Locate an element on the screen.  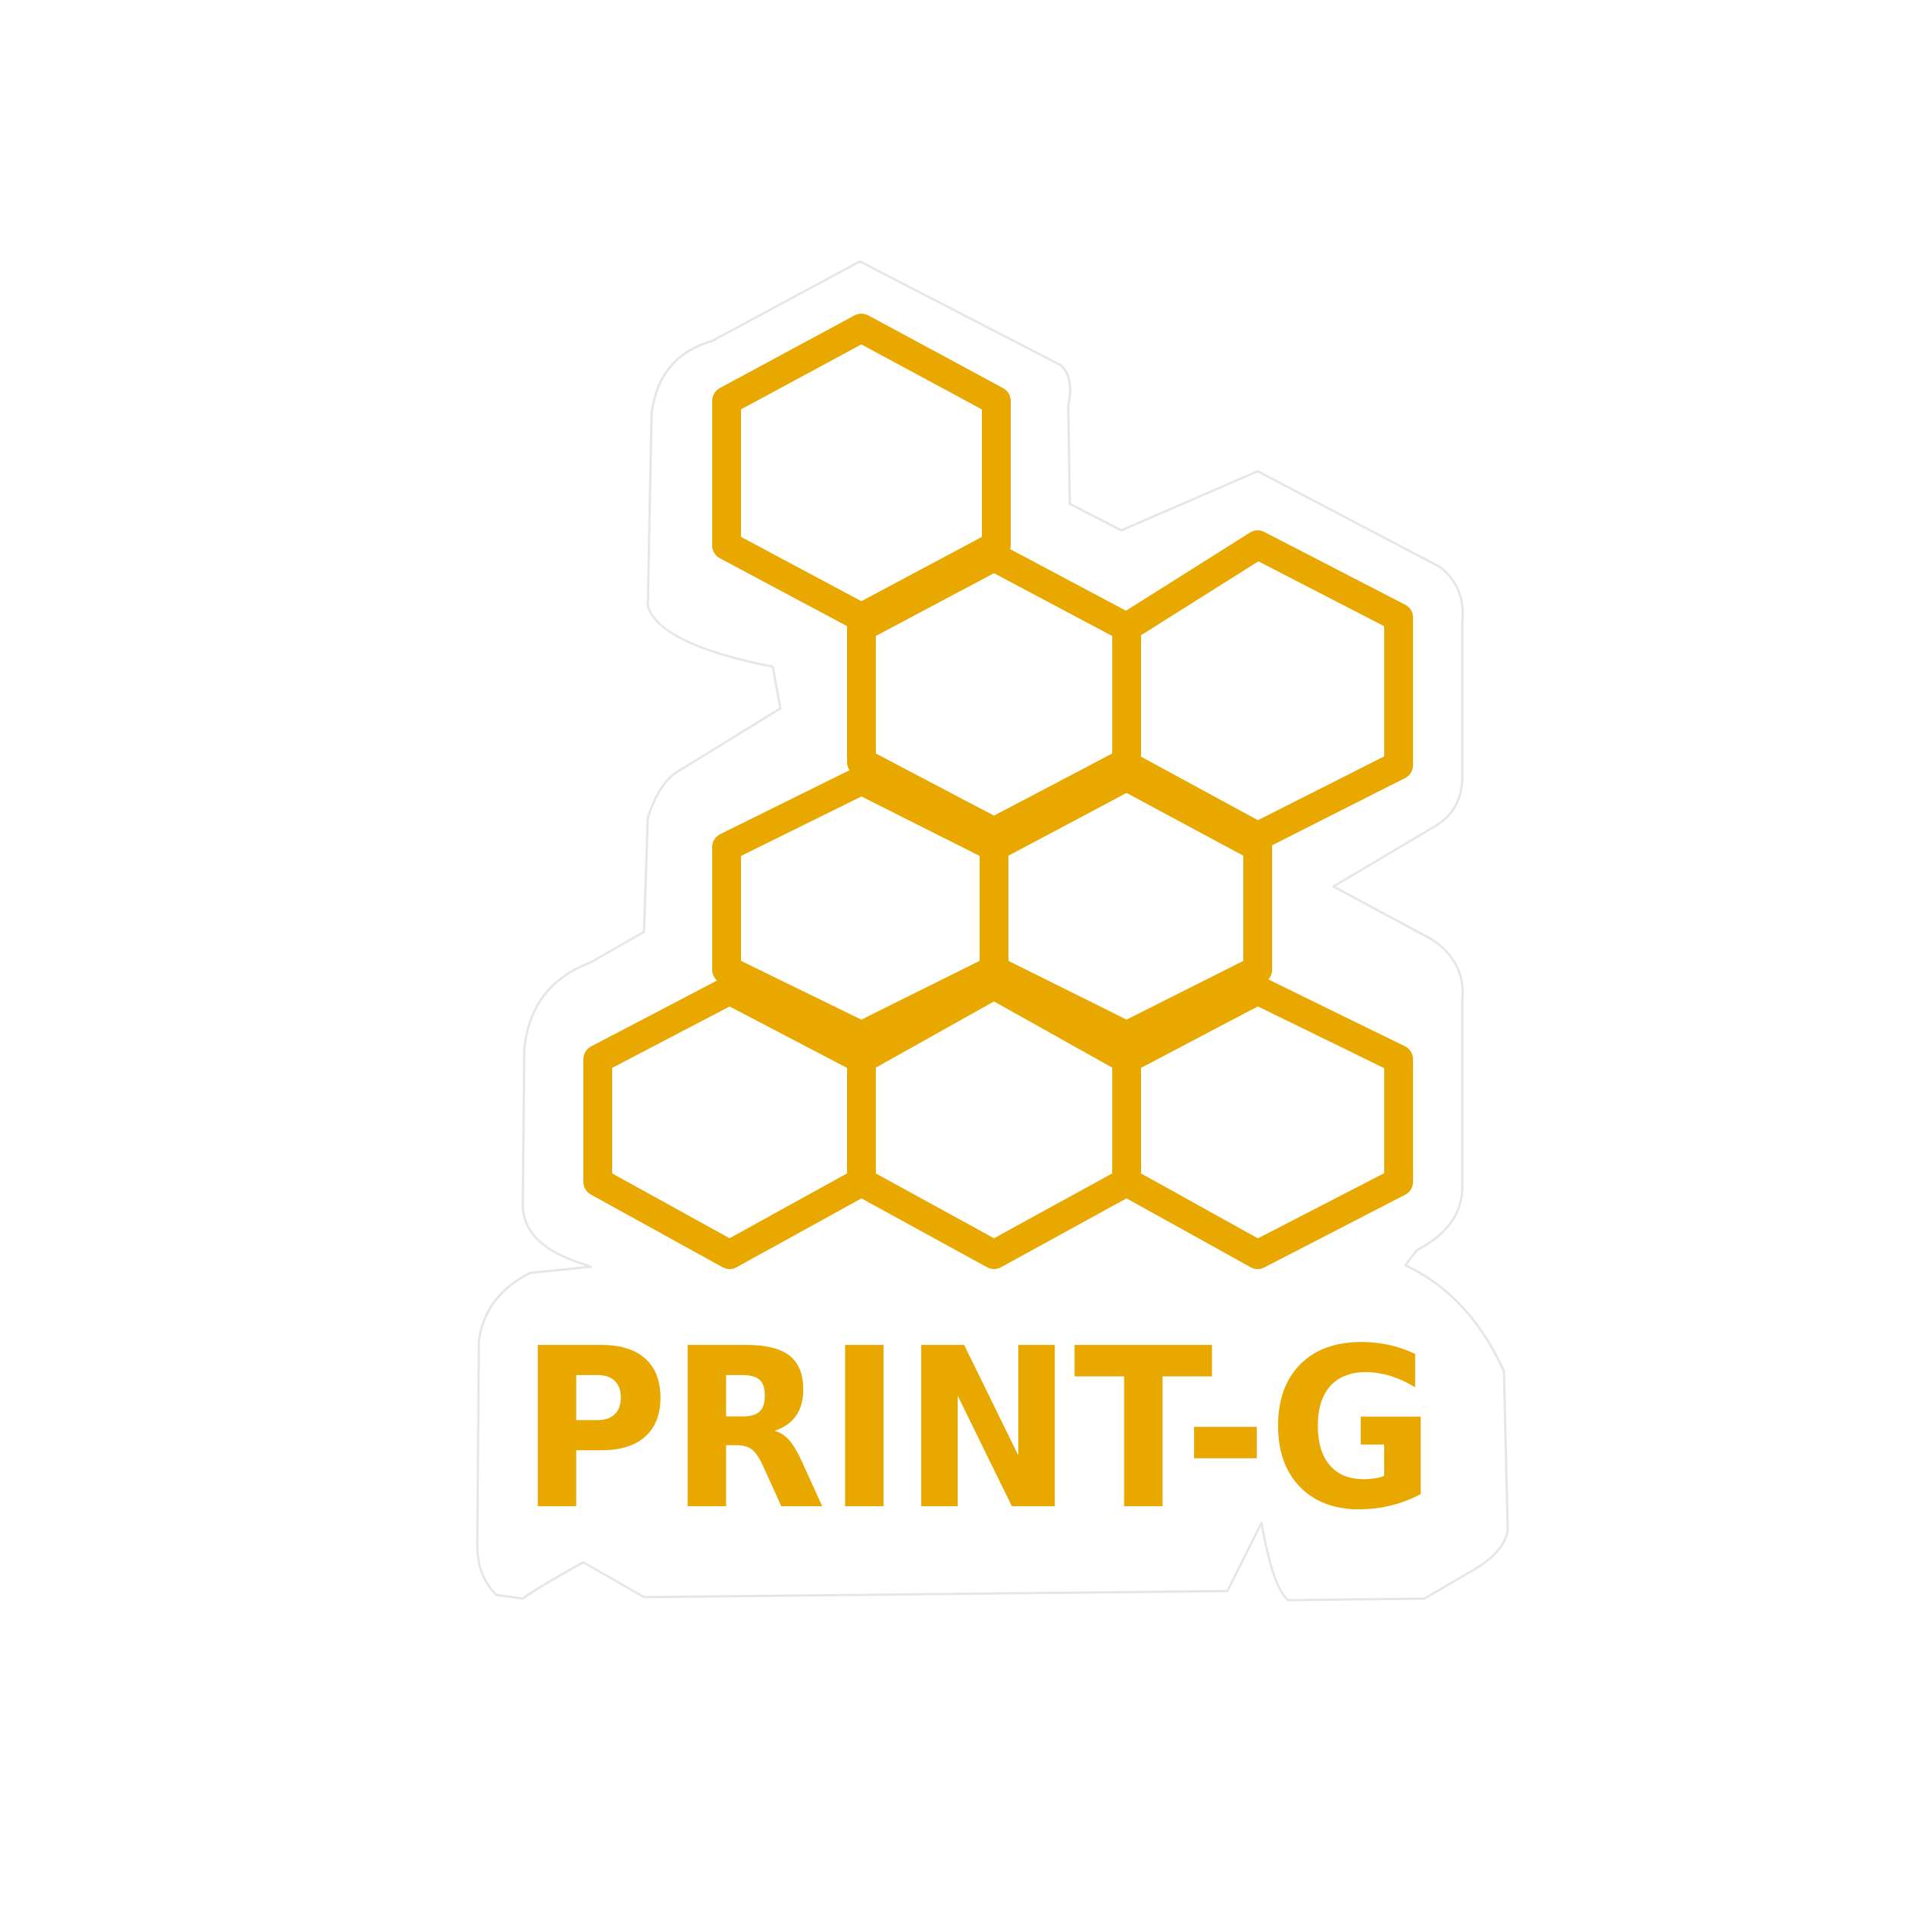
brand-wordmark: PRINT-G is located at coordinates (977, 1429).